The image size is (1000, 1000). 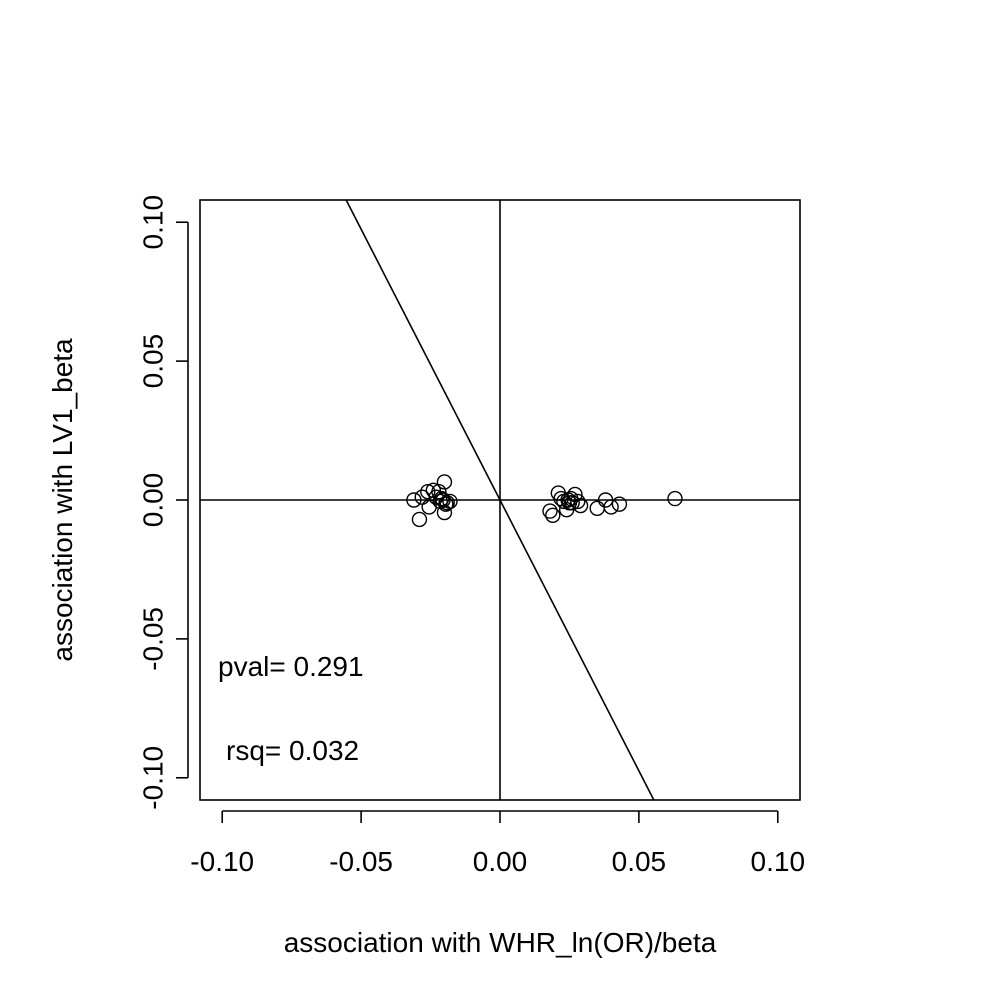 I want to click on y-axis-label: association with LV1_beta, so click(x=62, y=500).